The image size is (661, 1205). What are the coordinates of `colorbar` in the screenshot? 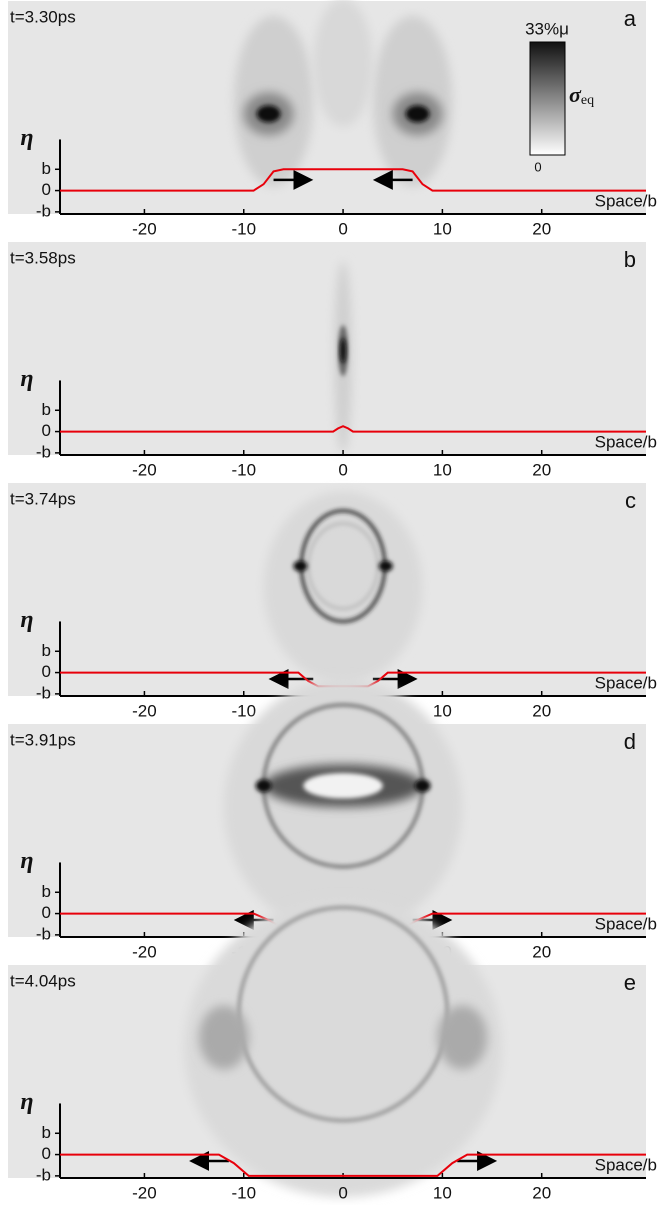 It's located at (547, 98).